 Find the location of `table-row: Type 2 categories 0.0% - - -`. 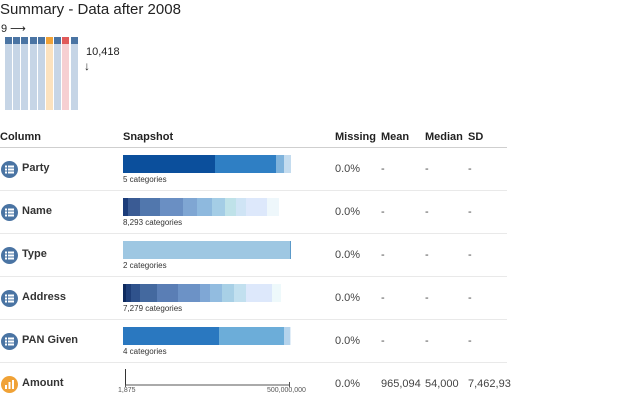

table-row: Type 2 categories 0.0% - - - is located at coordinates (253, 255).